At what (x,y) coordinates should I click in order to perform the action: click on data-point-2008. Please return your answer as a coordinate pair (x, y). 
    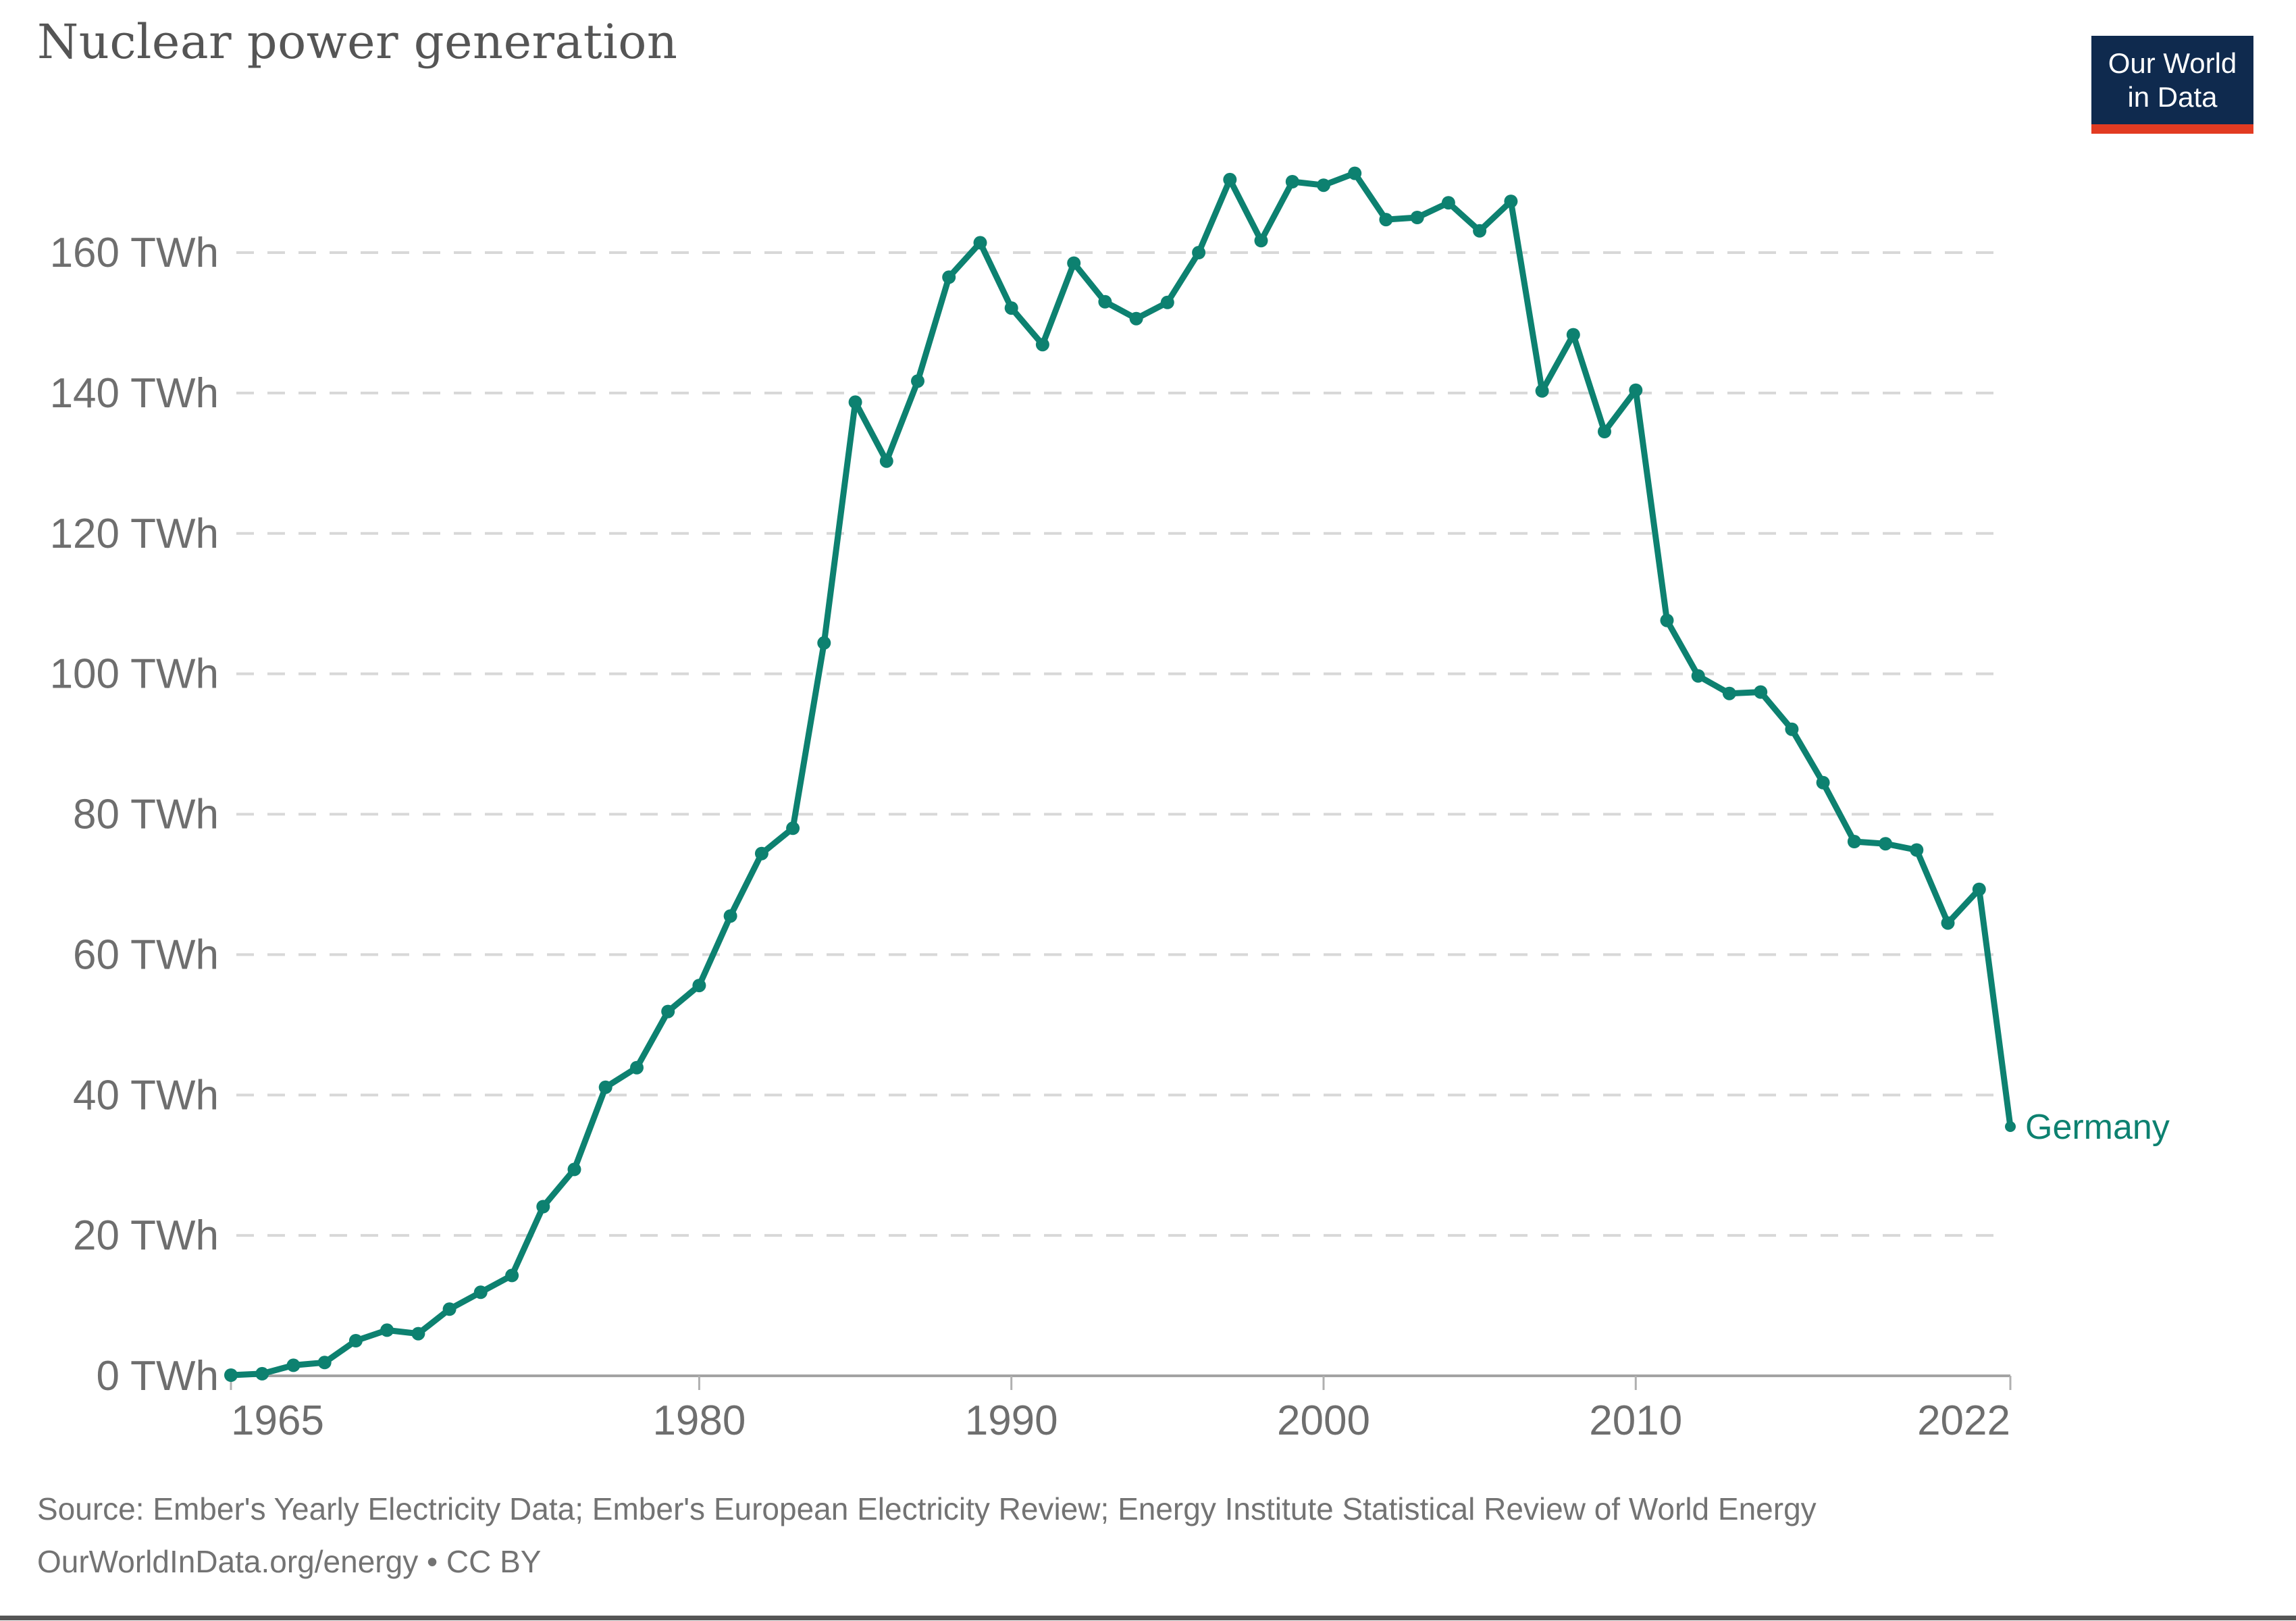
    Looking at the image, I should click on (1573, 335).